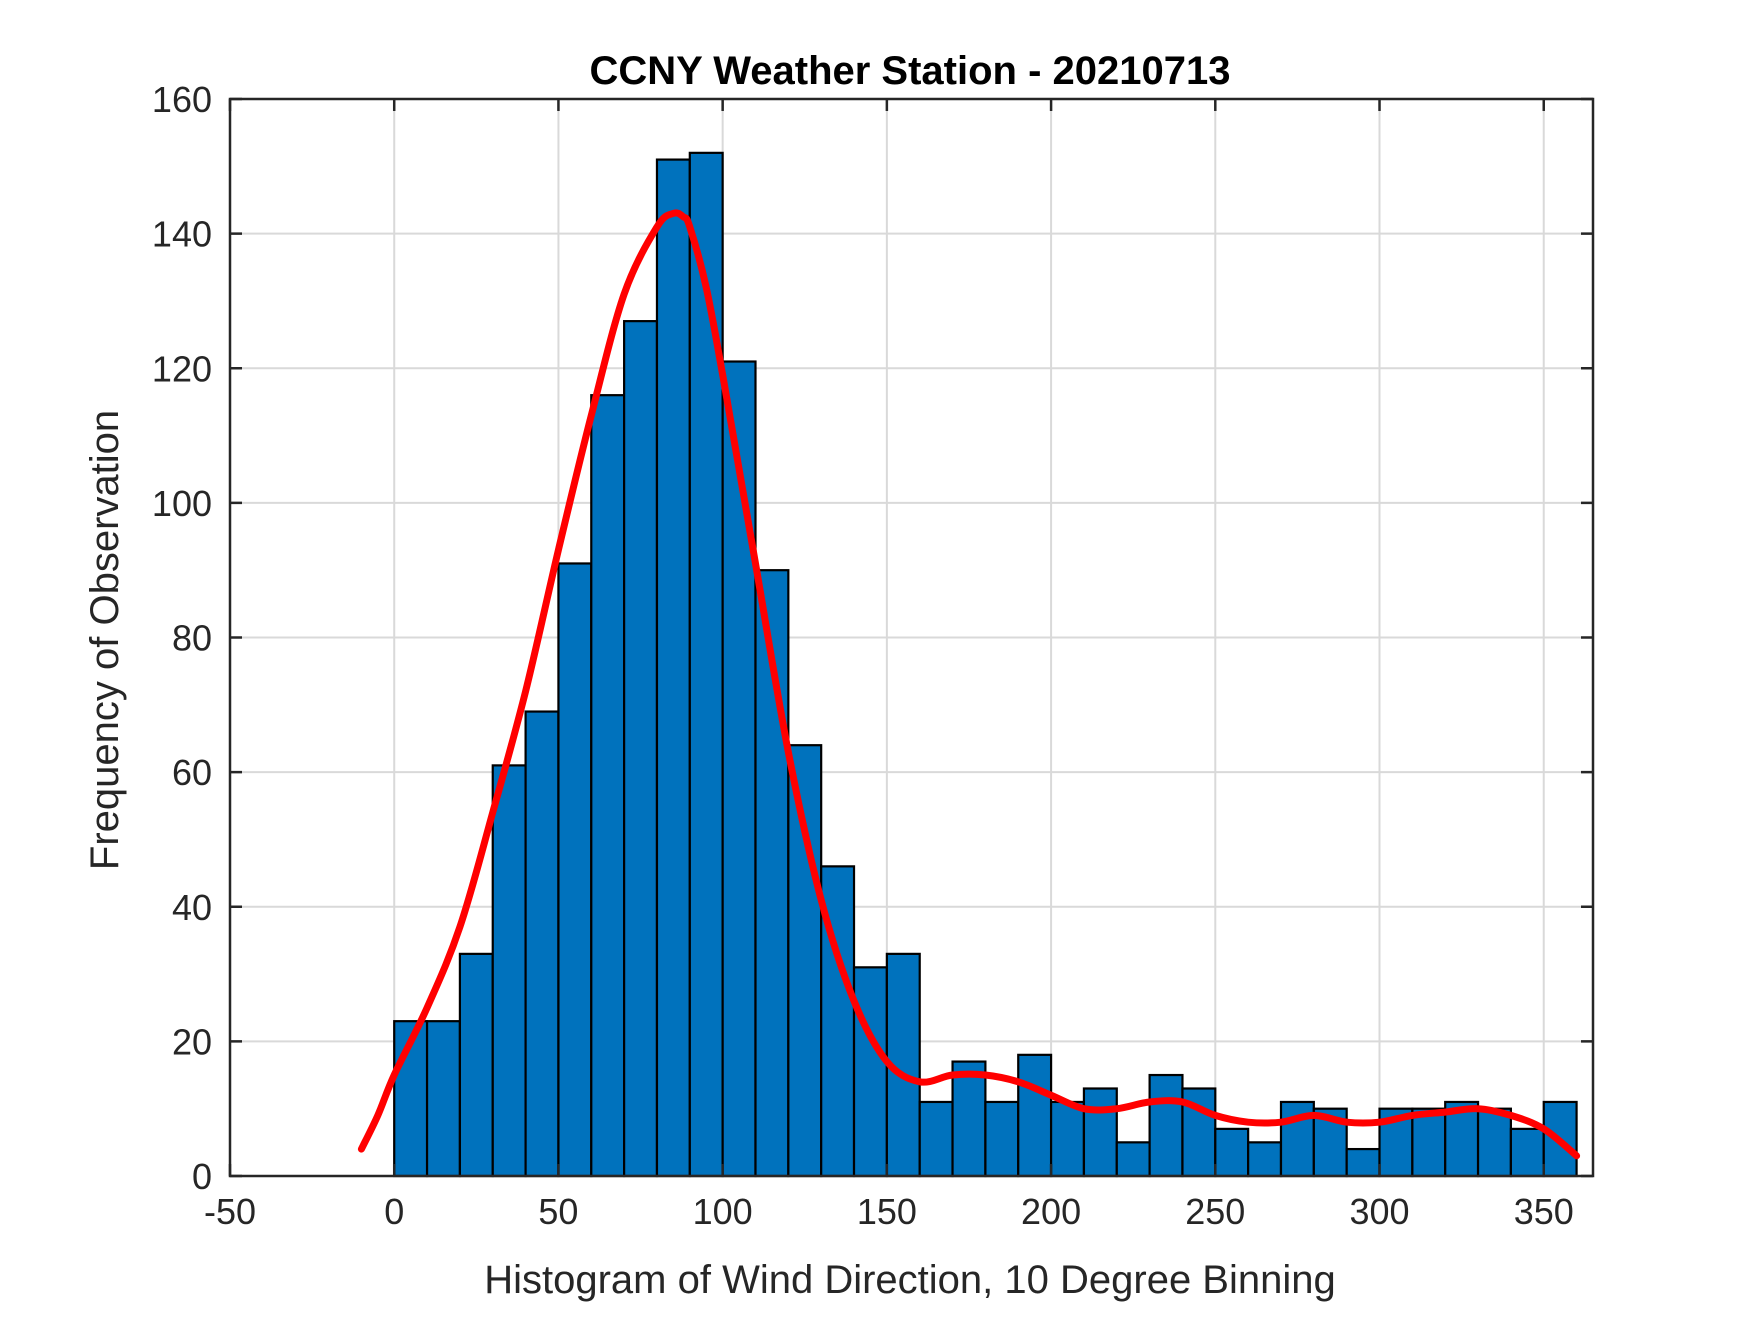 The image size is (1750, 1318). I want to click on x-tick-label: 350, so click(1544, 1211).